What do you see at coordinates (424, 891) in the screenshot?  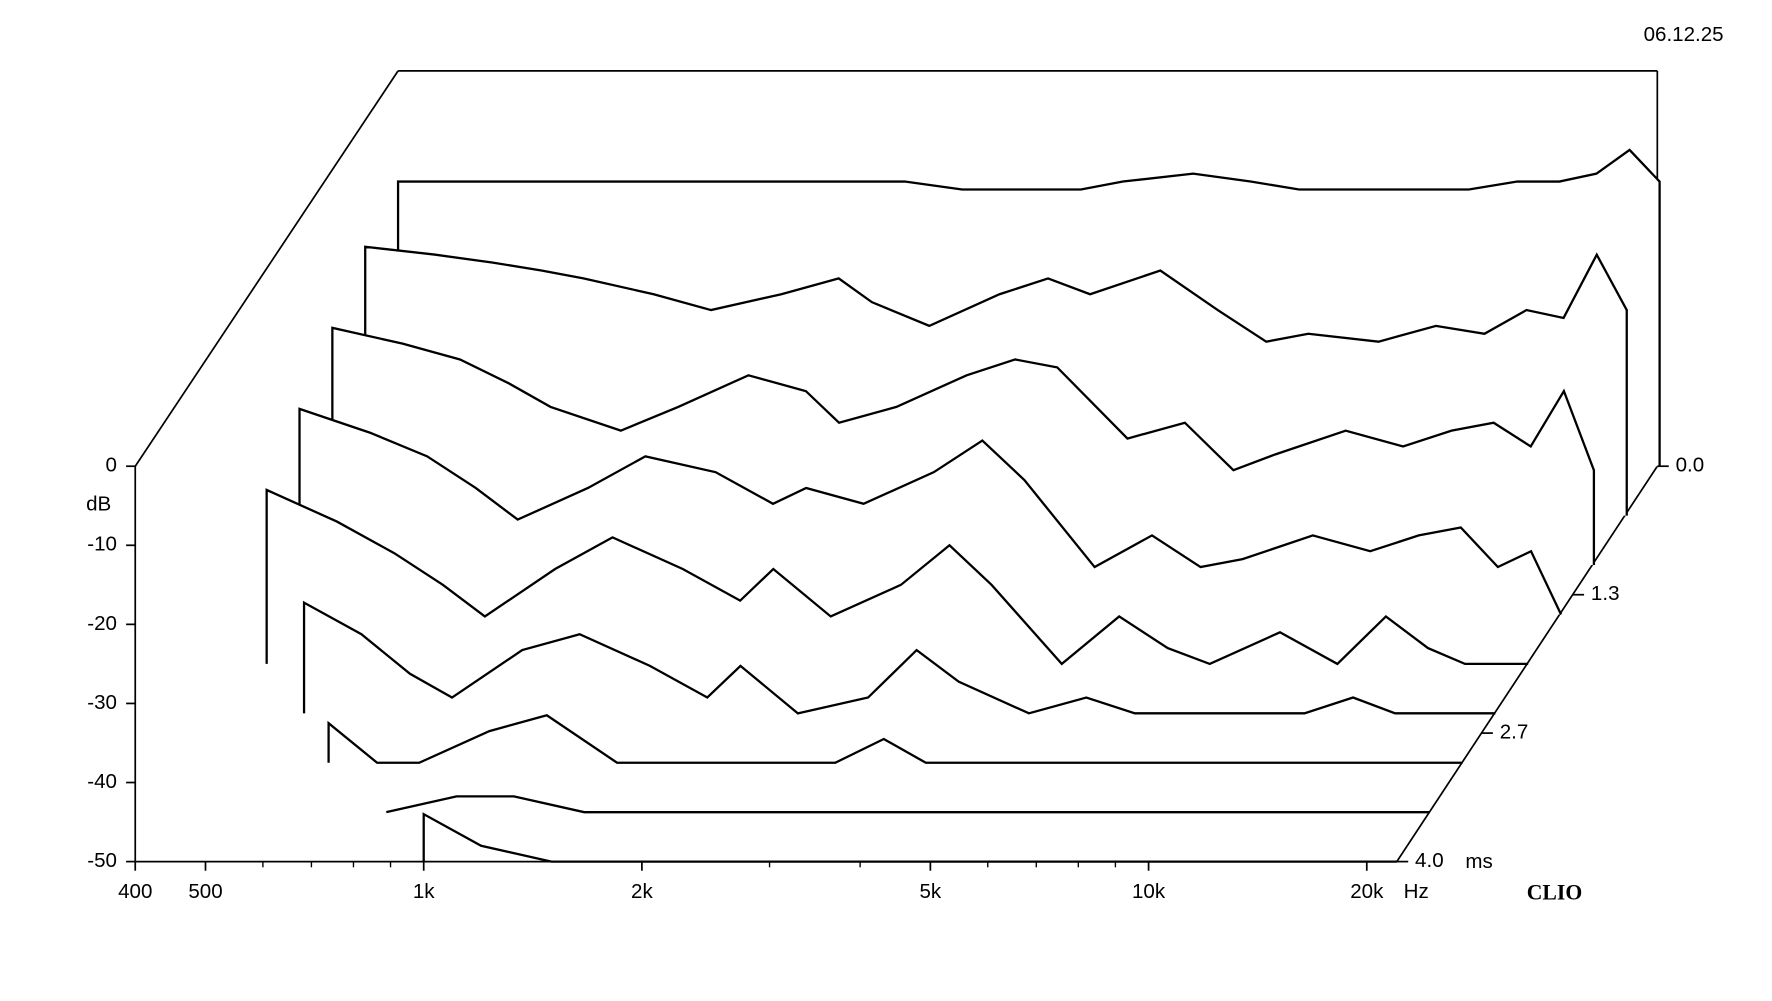 I see `x-tick-label: 1k` at bounding box center [424, 891].